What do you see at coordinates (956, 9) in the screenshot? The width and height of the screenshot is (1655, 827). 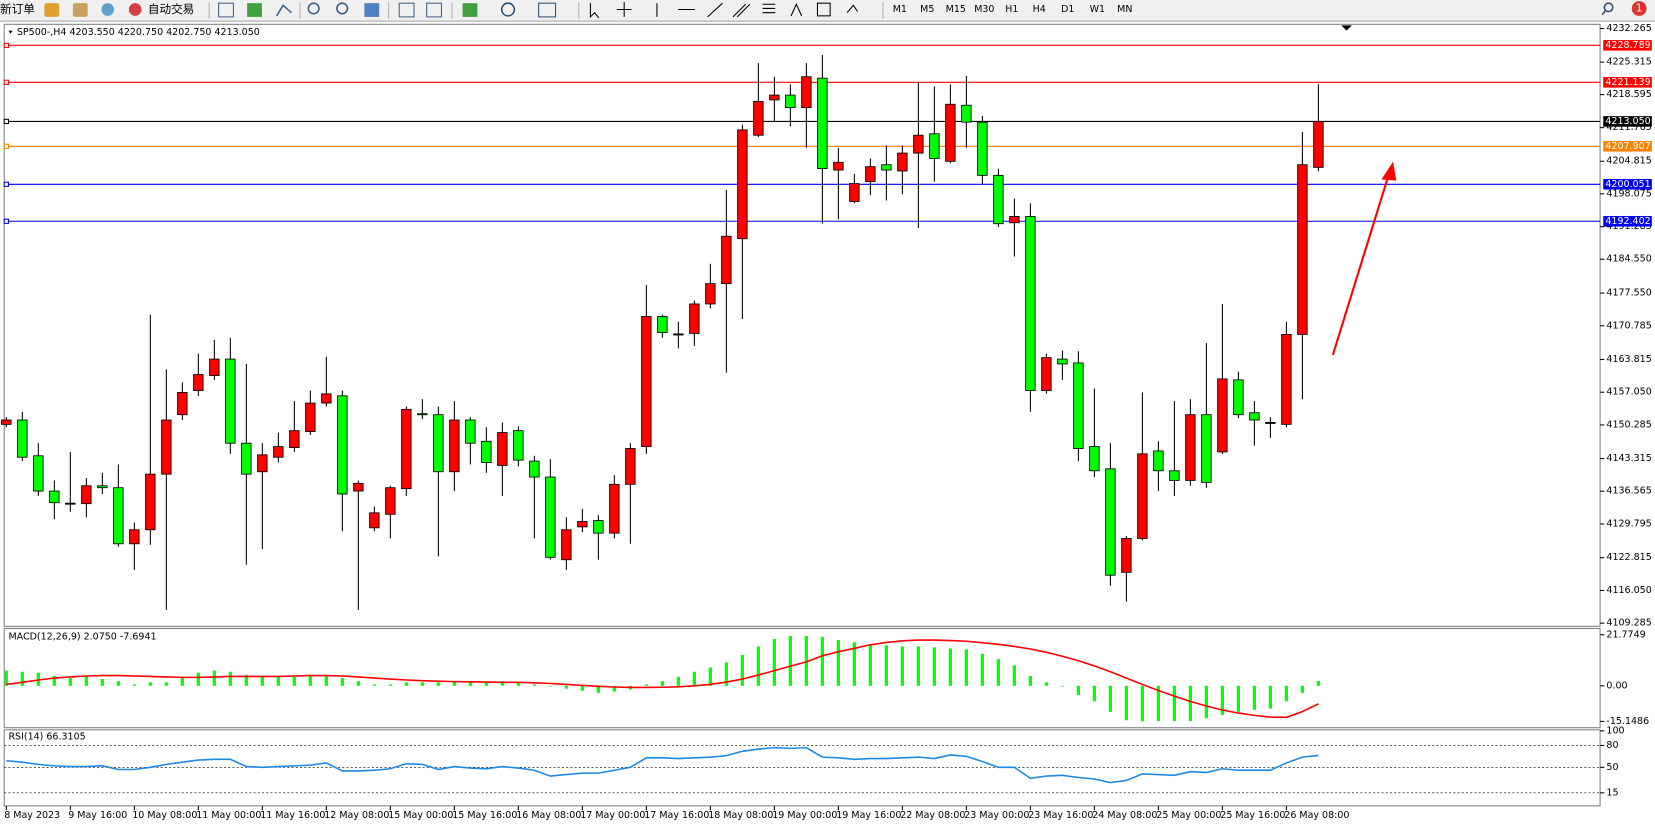 I see `timeframe-button: M15` at bounding box center [956, 9].